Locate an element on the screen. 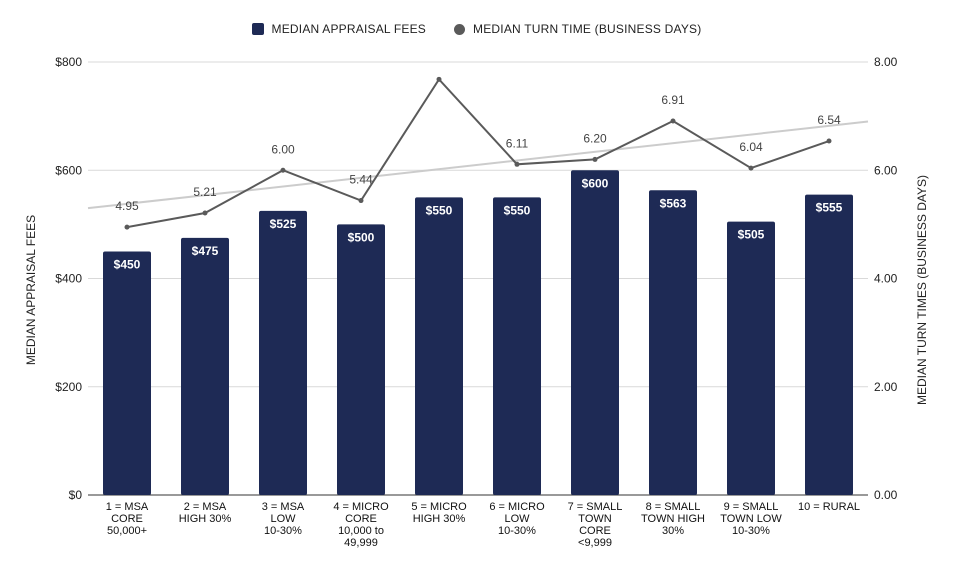  bar-data-label: $555 is located at coordinates (829, 208).